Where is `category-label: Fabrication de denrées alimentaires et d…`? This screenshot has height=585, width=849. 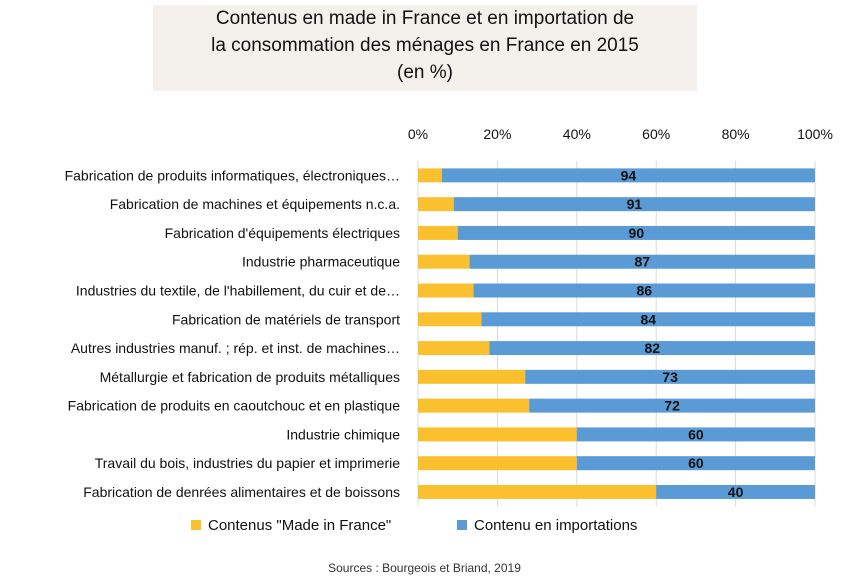
category-label: Fabrication de denrées alimentaires et d… is located at coordinates (241, 492).